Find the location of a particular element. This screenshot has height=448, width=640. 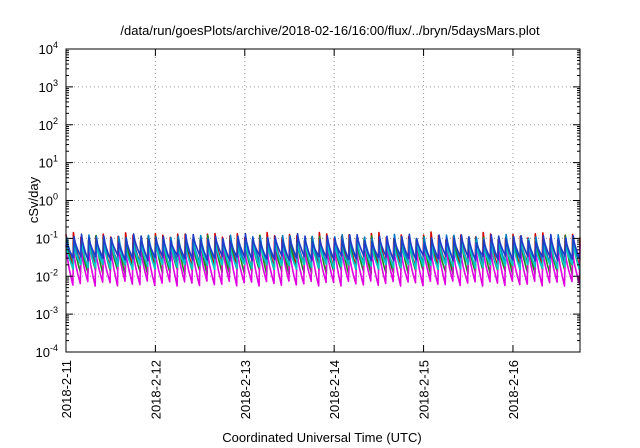

y-tick-label: 10⁻³ is located at coordinates (47, 313).